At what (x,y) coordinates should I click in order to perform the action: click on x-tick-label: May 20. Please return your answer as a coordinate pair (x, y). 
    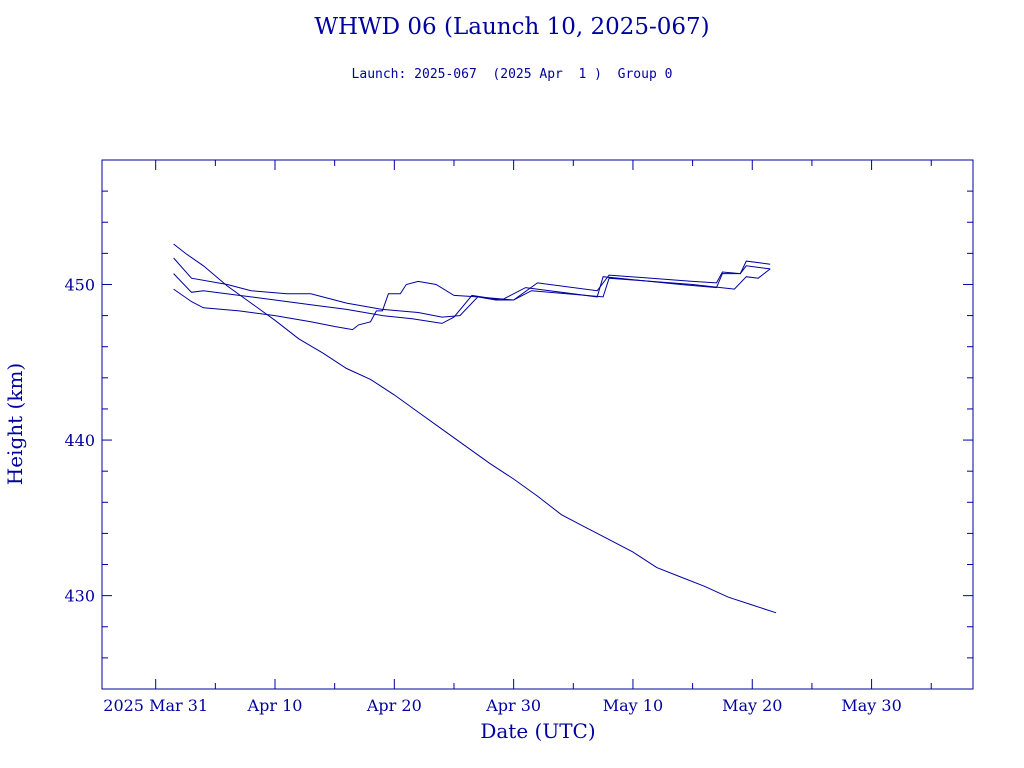
    Looking at the image, I should click on (752, 705).